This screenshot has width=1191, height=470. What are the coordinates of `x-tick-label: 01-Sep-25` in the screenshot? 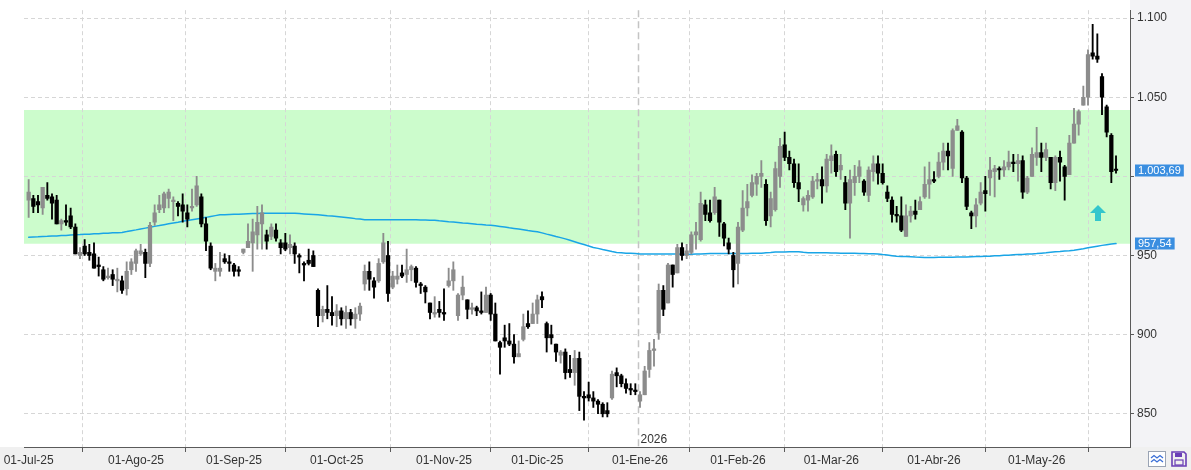 It's located at (234, 459).